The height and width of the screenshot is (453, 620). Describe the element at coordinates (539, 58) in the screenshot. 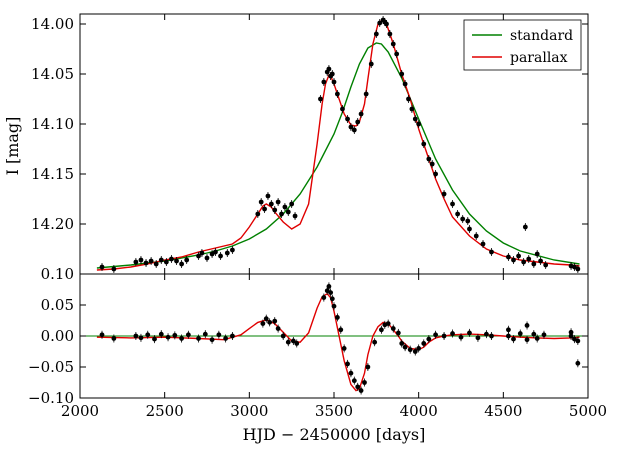

I see `legend-label-parallax: parallax` at that location.